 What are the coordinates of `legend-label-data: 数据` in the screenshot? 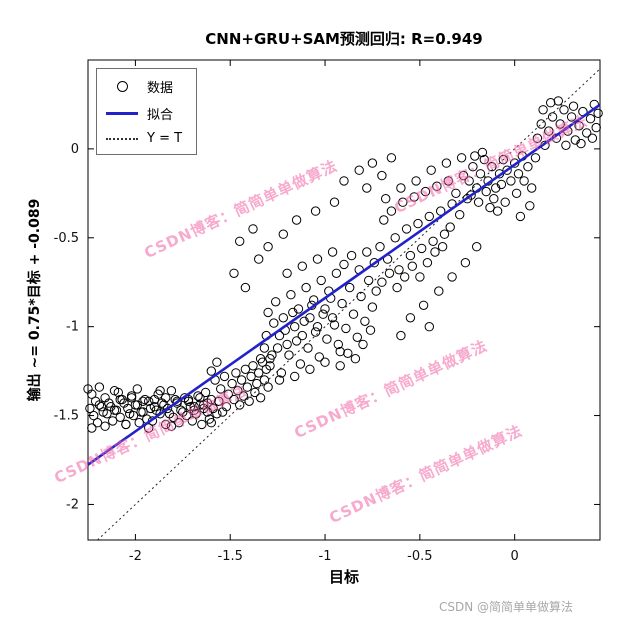 It's located at (160, 88).